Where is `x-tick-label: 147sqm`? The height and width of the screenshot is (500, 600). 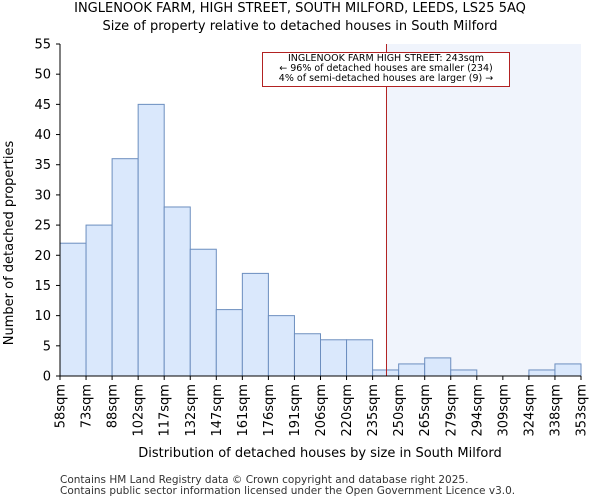 x-tick-label: 147sqm is located at coordinates (217, 410).